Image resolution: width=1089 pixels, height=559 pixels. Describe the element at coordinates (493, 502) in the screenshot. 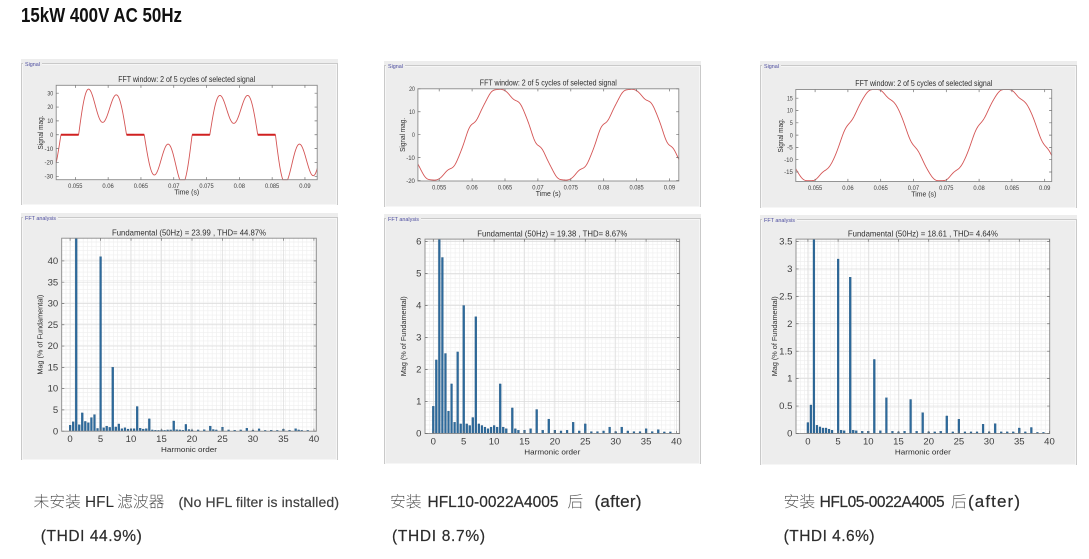

I see `svg-text: HFL10-0022A4005` at that location.